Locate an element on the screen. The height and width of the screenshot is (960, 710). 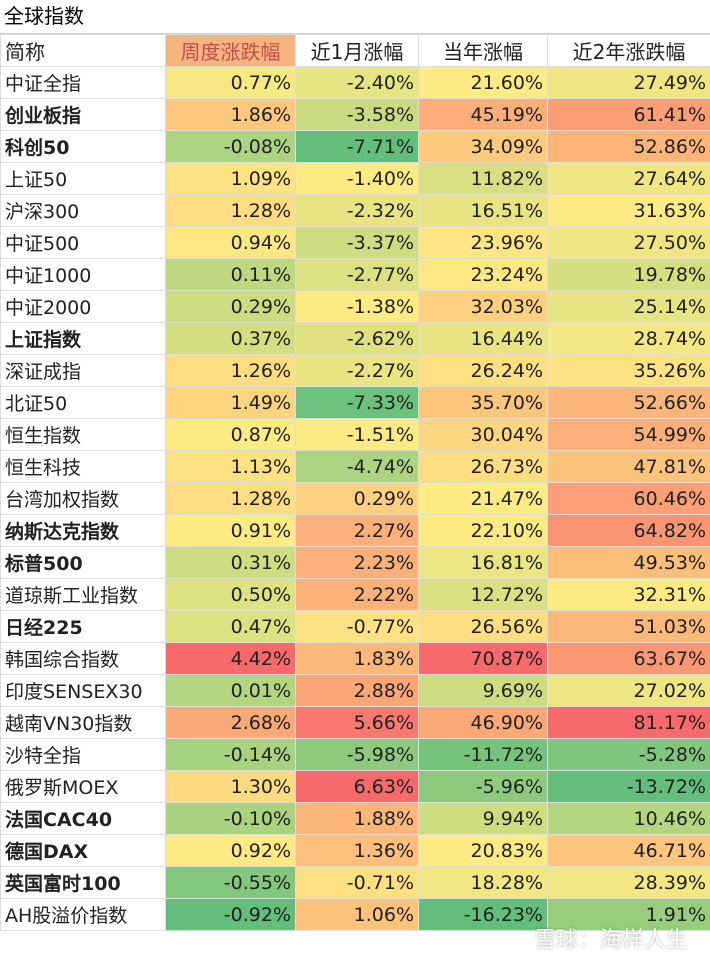
value-cell: 49.53% is located at coordinates (628, 562).